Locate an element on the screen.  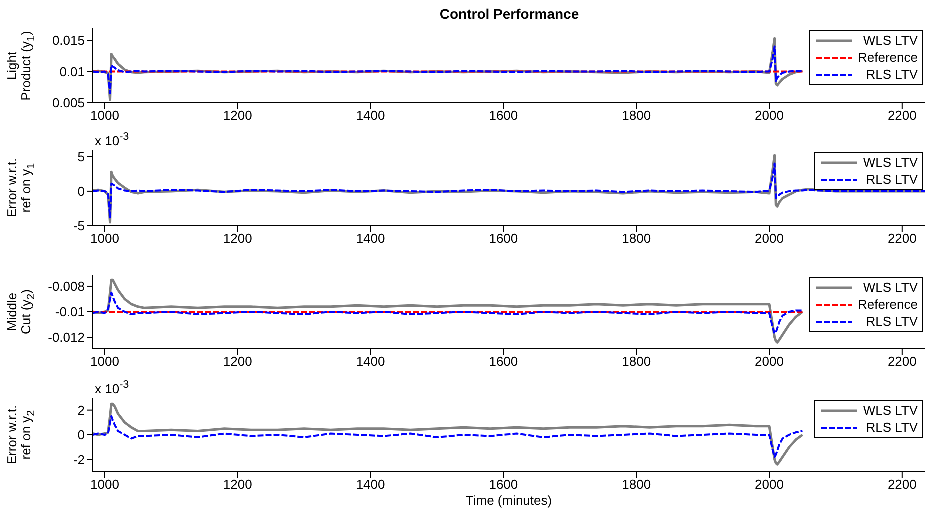
y-tick-label: 2 is located at coordinates (81, 410).